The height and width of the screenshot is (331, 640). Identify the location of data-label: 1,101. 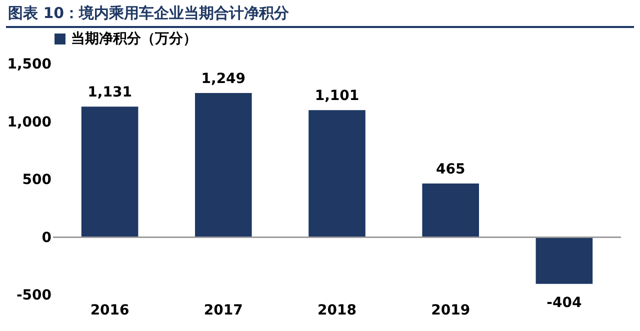
(337, 96).